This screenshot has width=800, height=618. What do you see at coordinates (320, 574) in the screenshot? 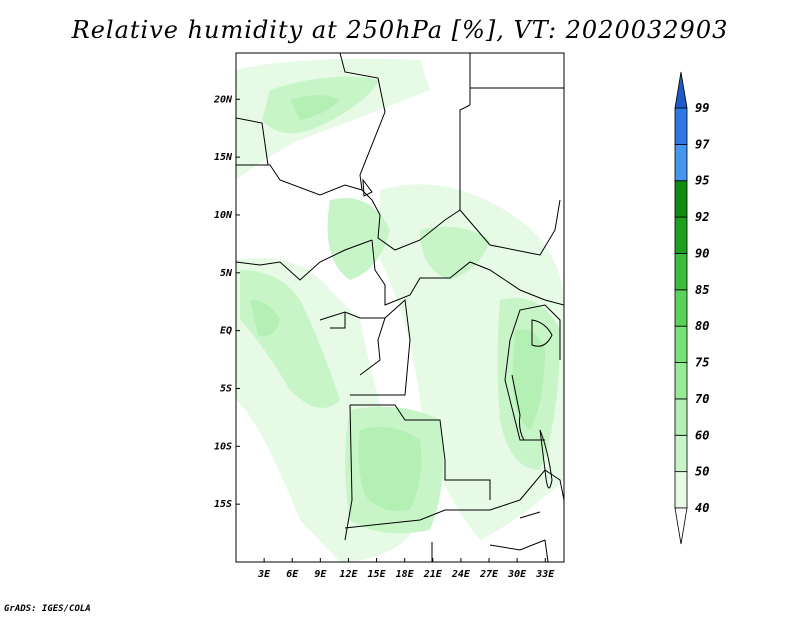
I see `lon-tick-label: 9E` at bounding box center [320, 574].